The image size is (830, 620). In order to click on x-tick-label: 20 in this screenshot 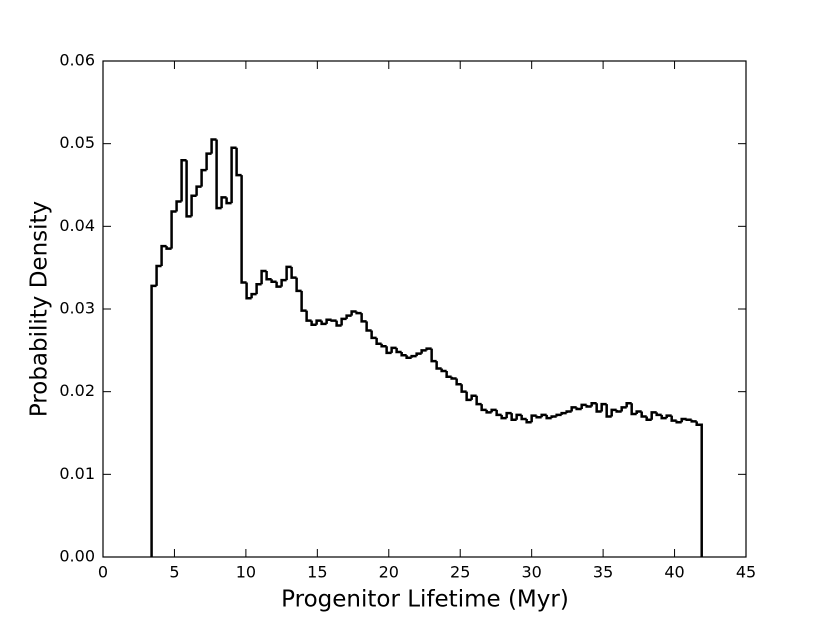, I will do `click(389, 572)`.